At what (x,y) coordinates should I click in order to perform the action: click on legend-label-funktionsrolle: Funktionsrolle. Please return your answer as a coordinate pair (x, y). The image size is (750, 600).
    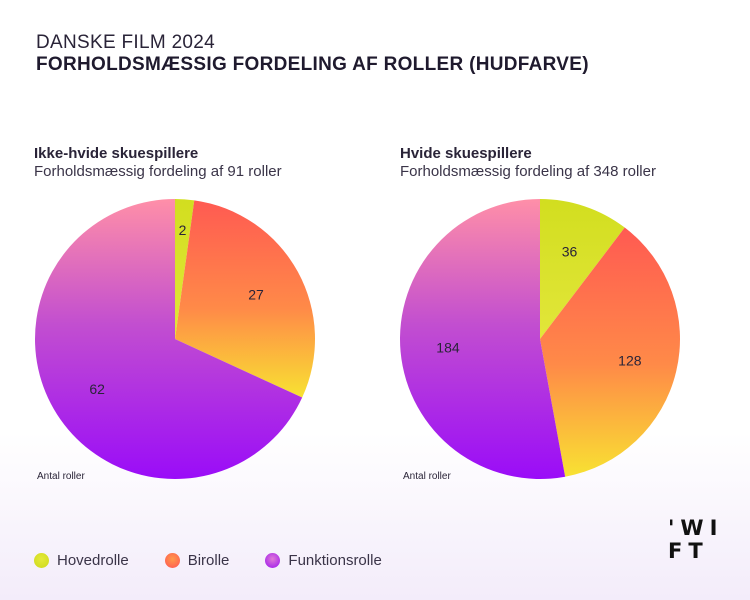
    Looking at the image, I should click on (335, 560).